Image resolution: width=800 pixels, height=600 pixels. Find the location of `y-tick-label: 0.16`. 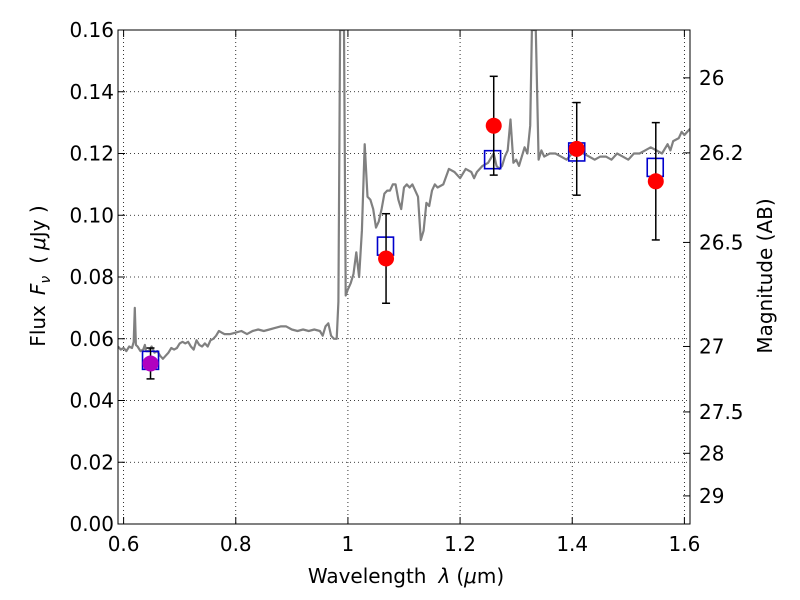

y-tick-label: 0.16 is located at coordinates (91, 30).